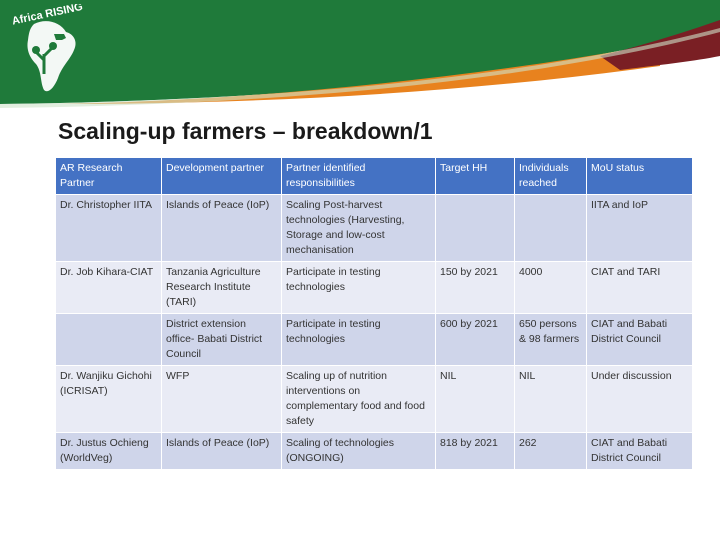 This screenshot has height=540, width=720. What do you see at coordinates (108, 287) in the screenshot?
I see `table-cell: Dr. Job Kihara-CIAT` at bounding box center [108, 287].